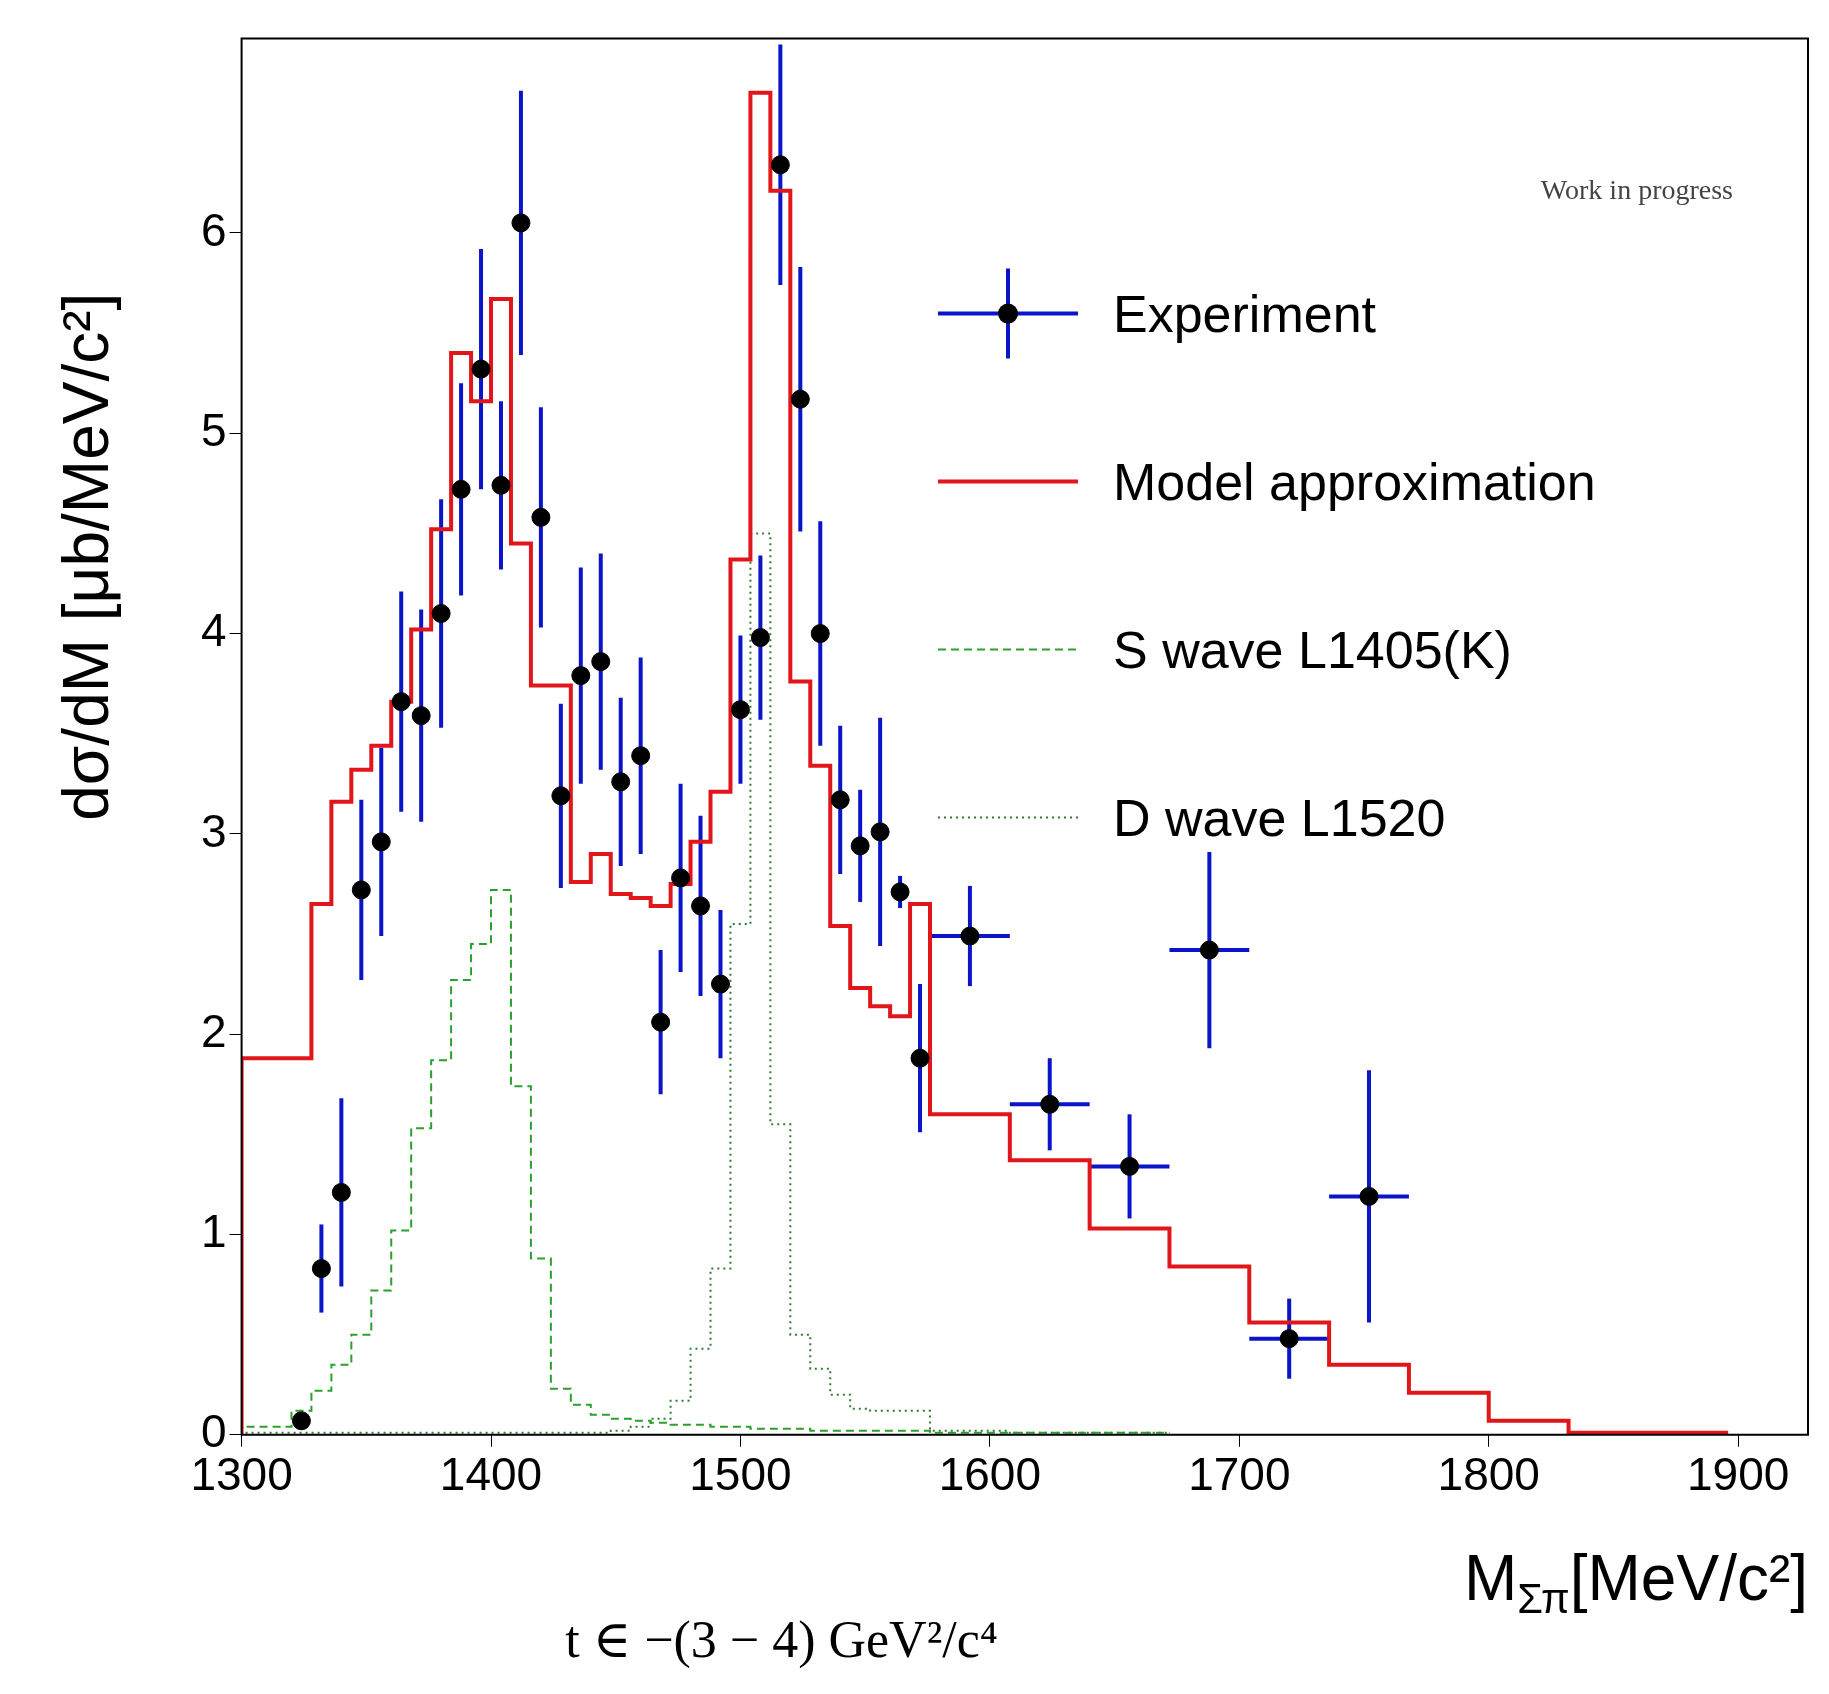  What do you see at coordinates (1245, 313) in the screenshot?
I see `legend-label: Experiment` at bounding box center [1245, 313].